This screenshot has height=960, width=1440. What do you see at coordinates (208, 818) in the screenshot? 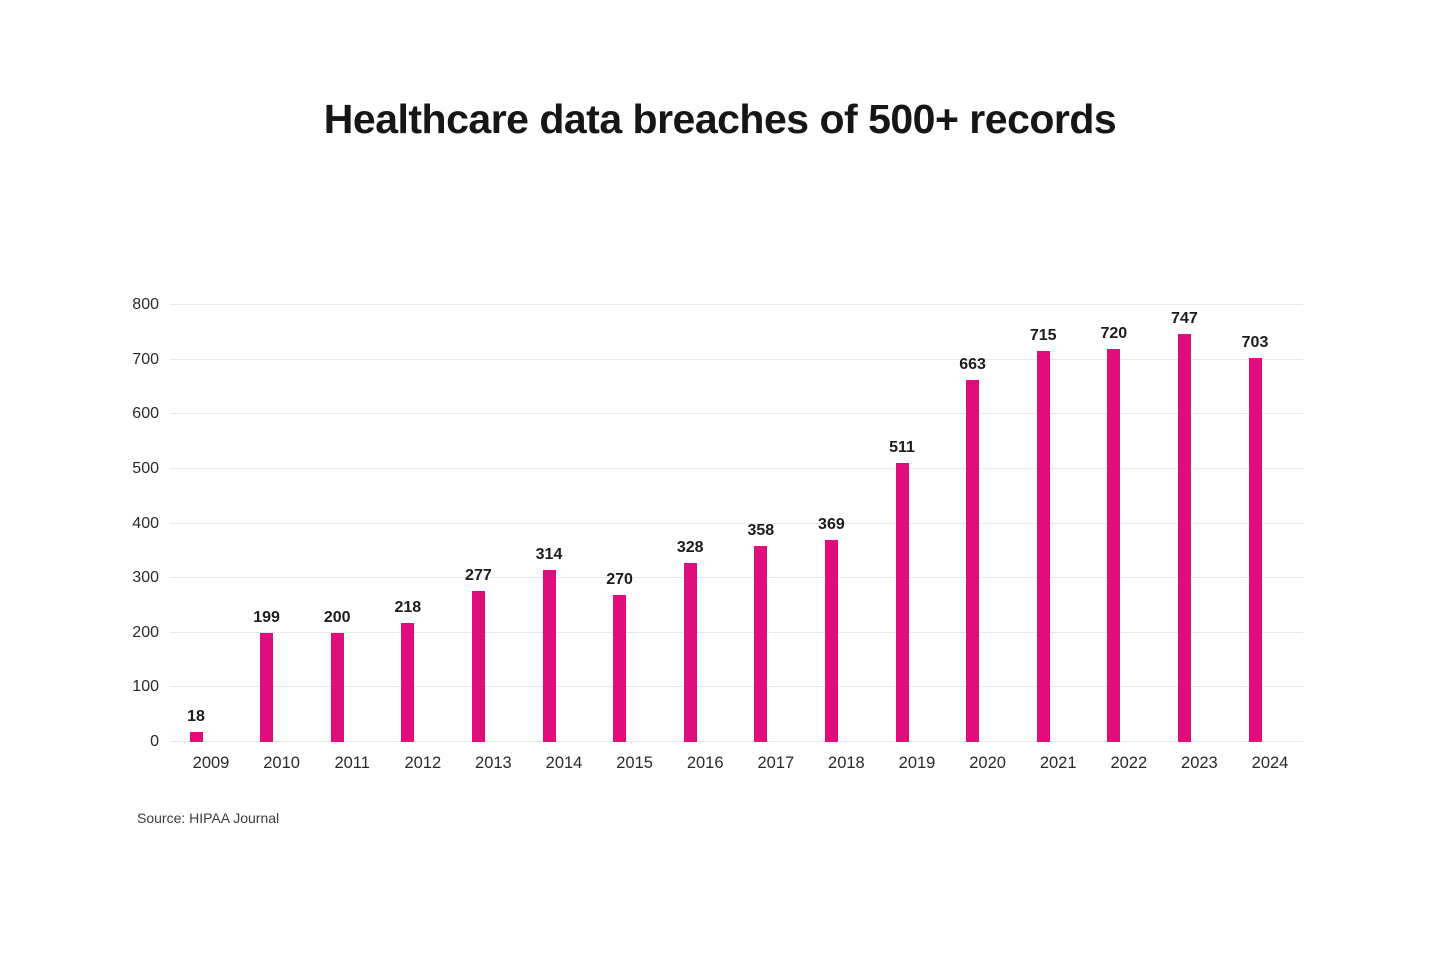
I see `source-note: Source: HIPAA Journal` at bounding box center [208, 818].